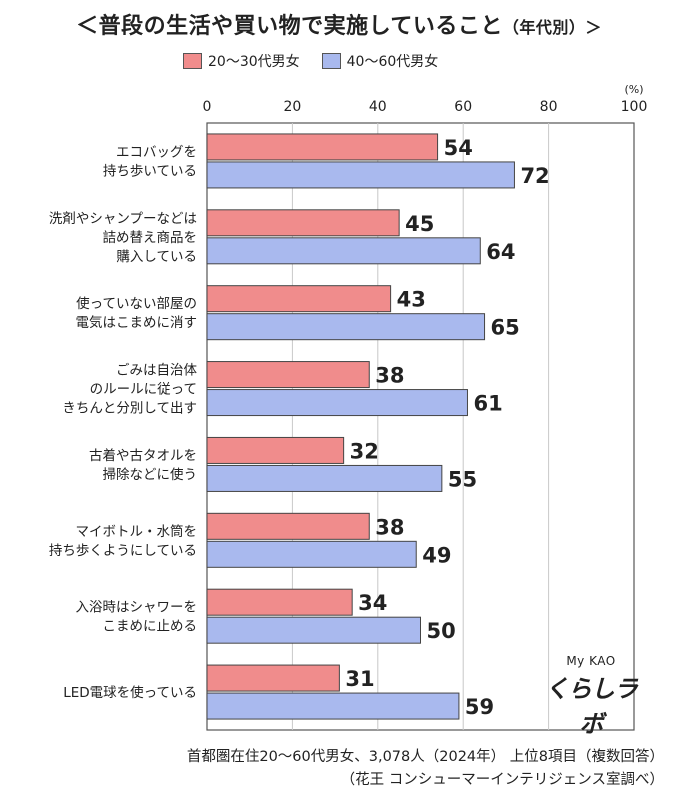 Image resolution: width=678 pixels, height=804 pixels. What do you see at coordinates (156, 371) in the screenshot?
I see `category-label: ごみは自治体` at bounding box center [156, 371].